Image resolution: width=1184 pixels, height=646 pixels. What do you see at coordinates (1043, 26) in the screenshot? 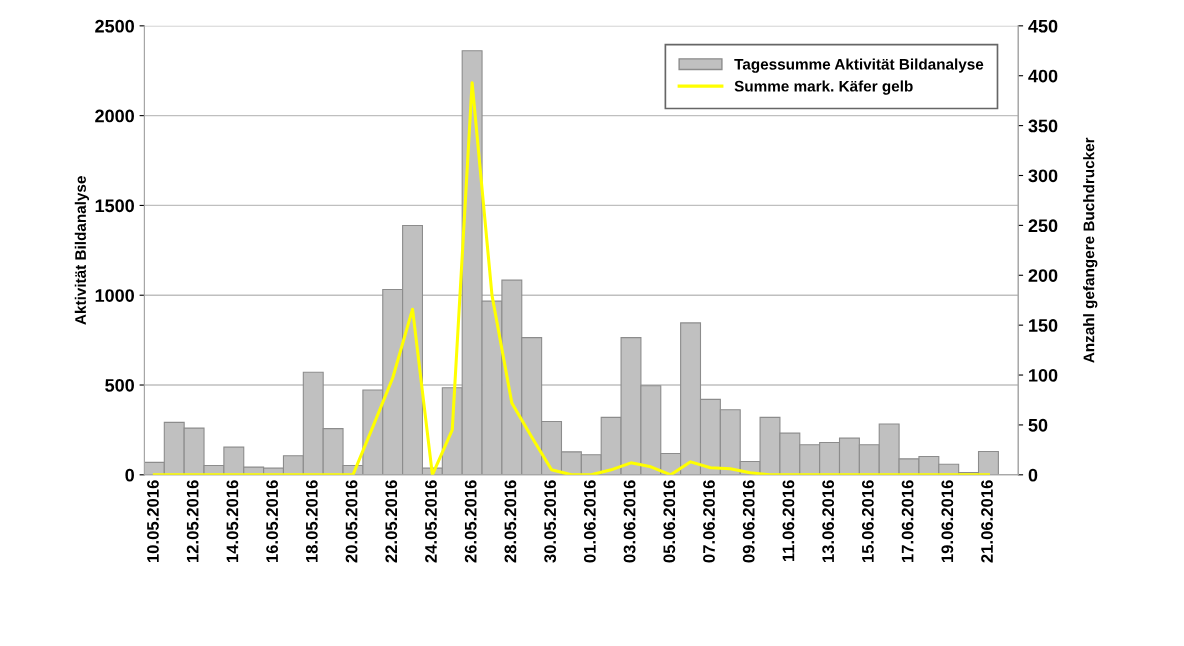
I see `y2-tick-label: 450` at bounding box center [1043, 26].